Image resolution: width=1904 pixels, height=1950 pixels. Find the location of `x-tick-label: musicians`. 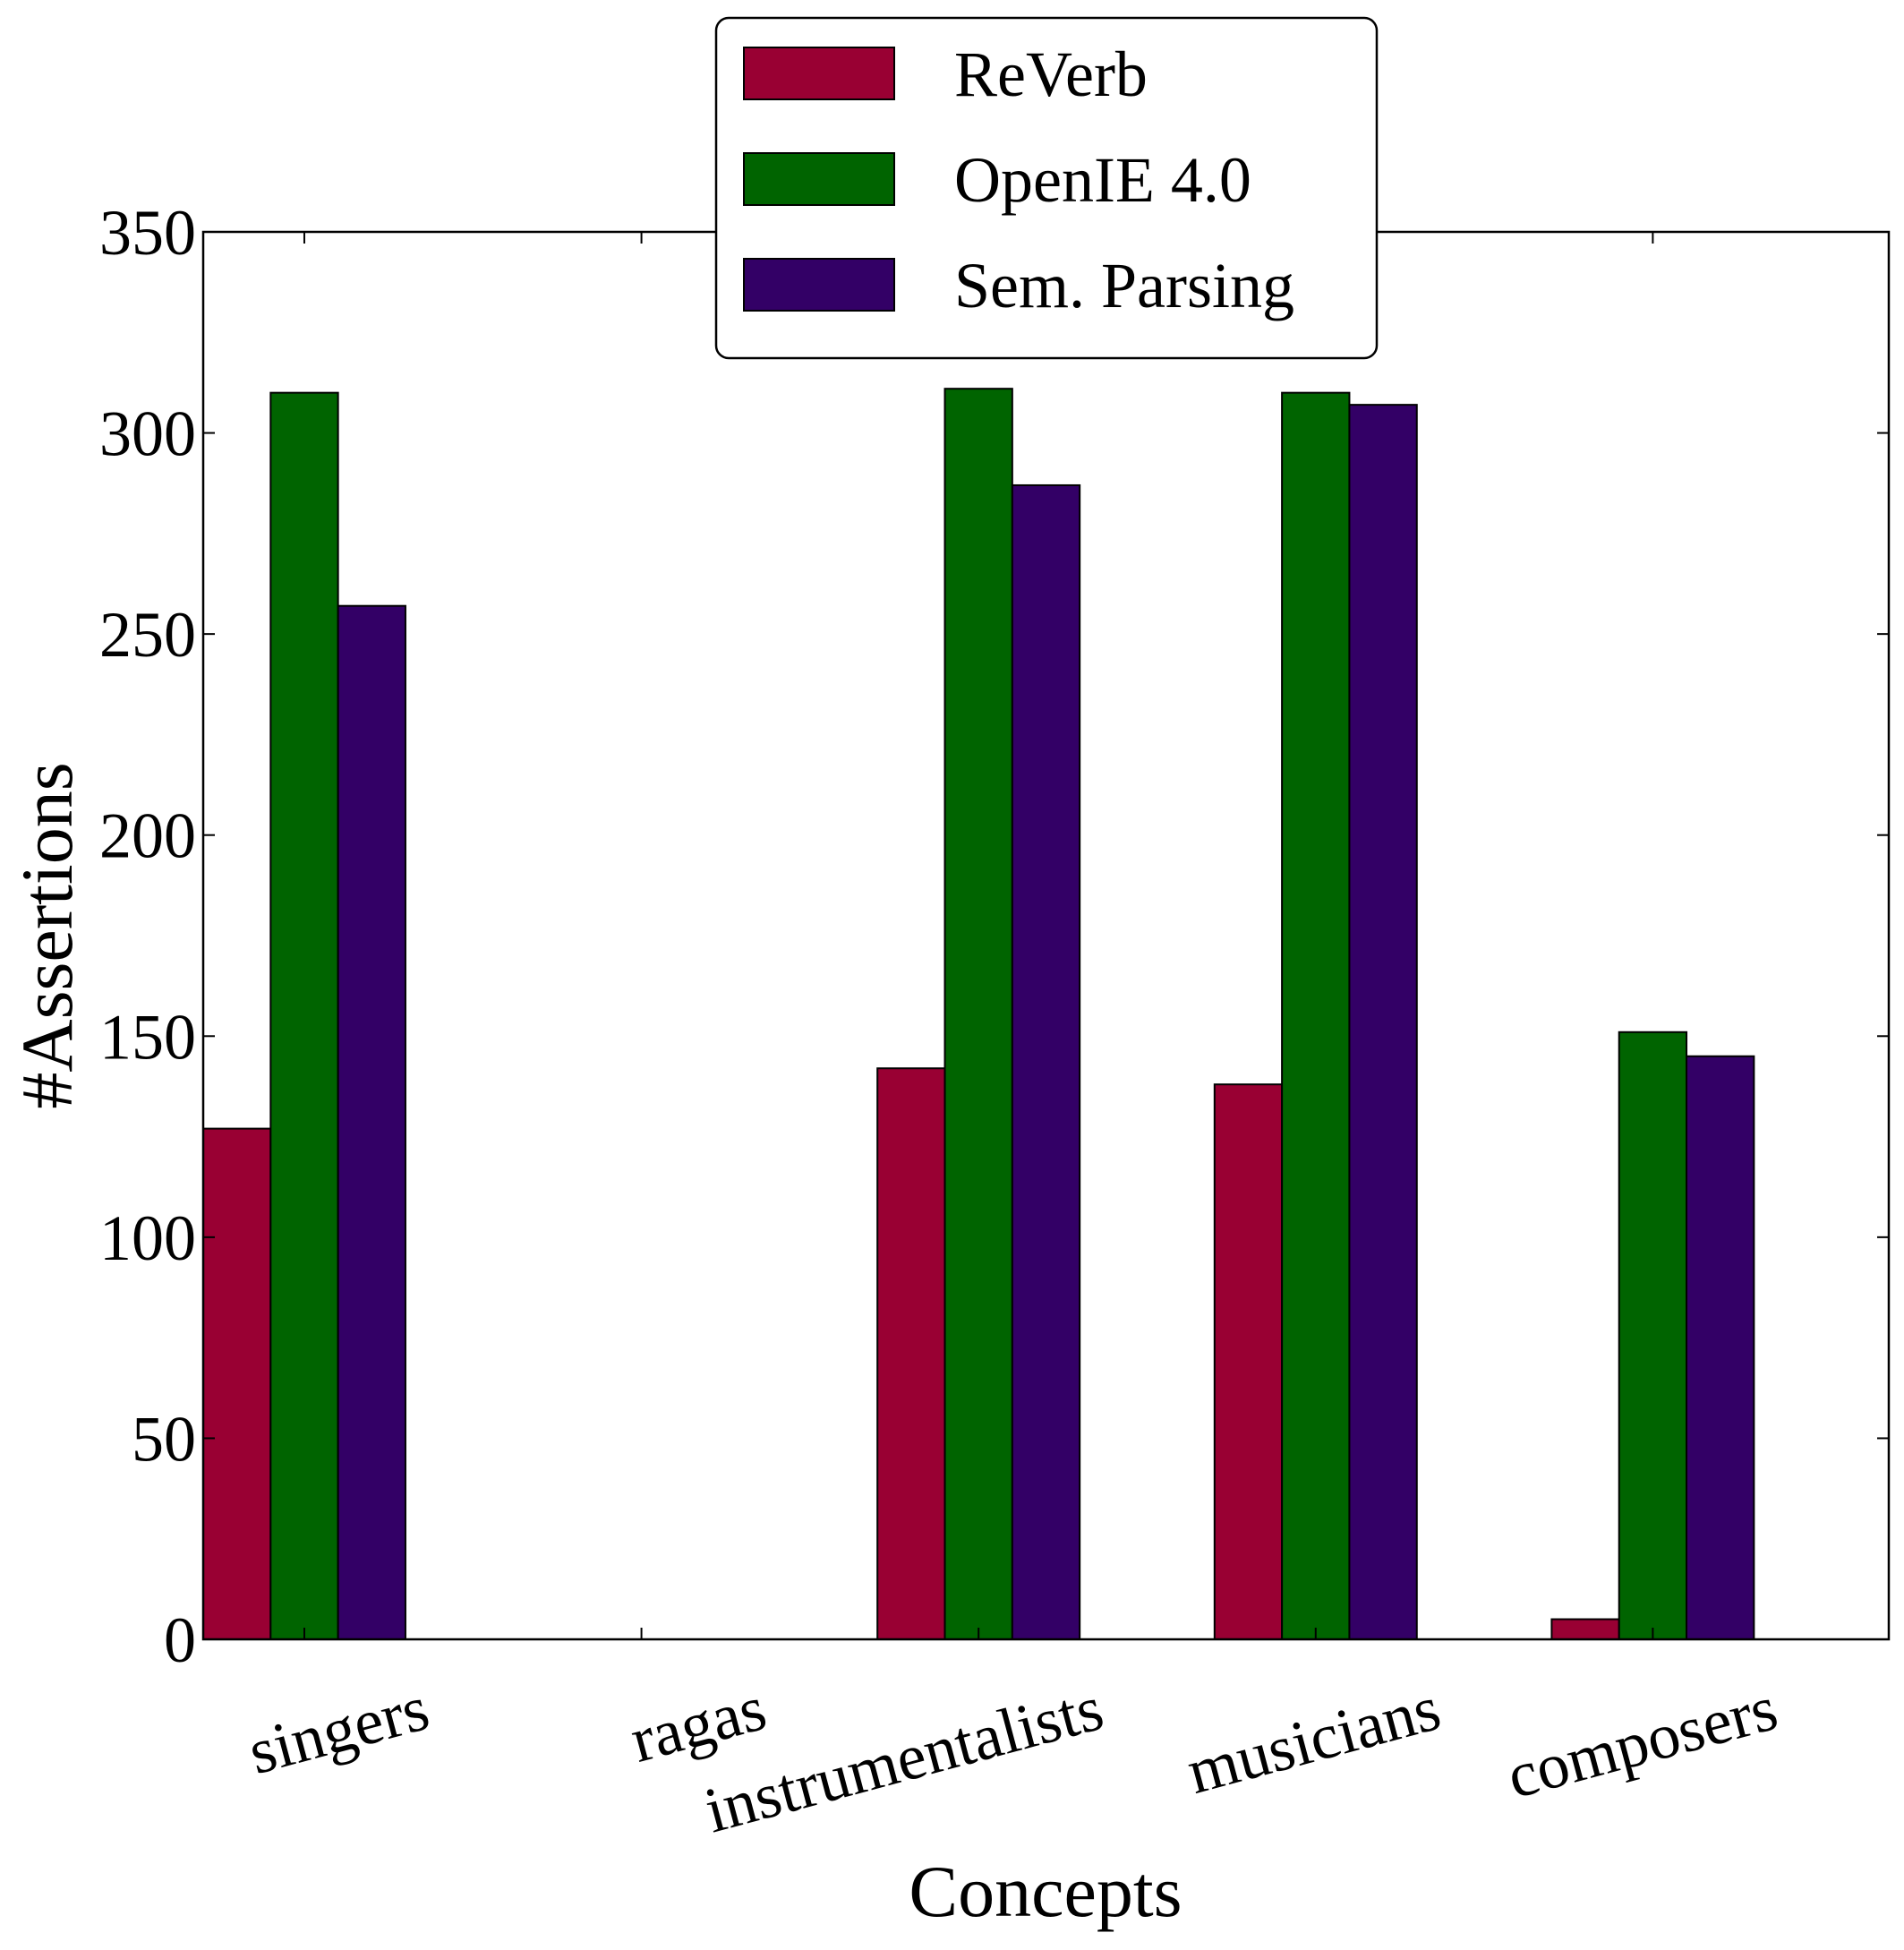

x-tick-label: musicians is located at coordinates (1314, 1740).